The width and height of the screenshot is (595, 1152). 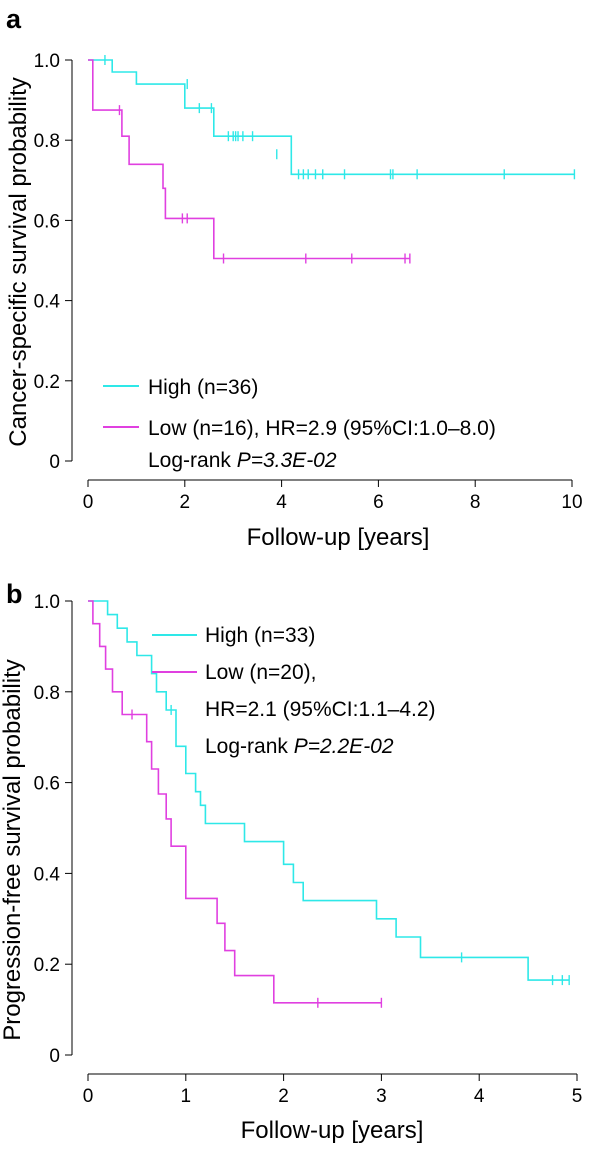 What do you see at coordinates (577, 1096) in the screenshot?
I see `x-tick-label: 5` at bounding box center [577, 1096].